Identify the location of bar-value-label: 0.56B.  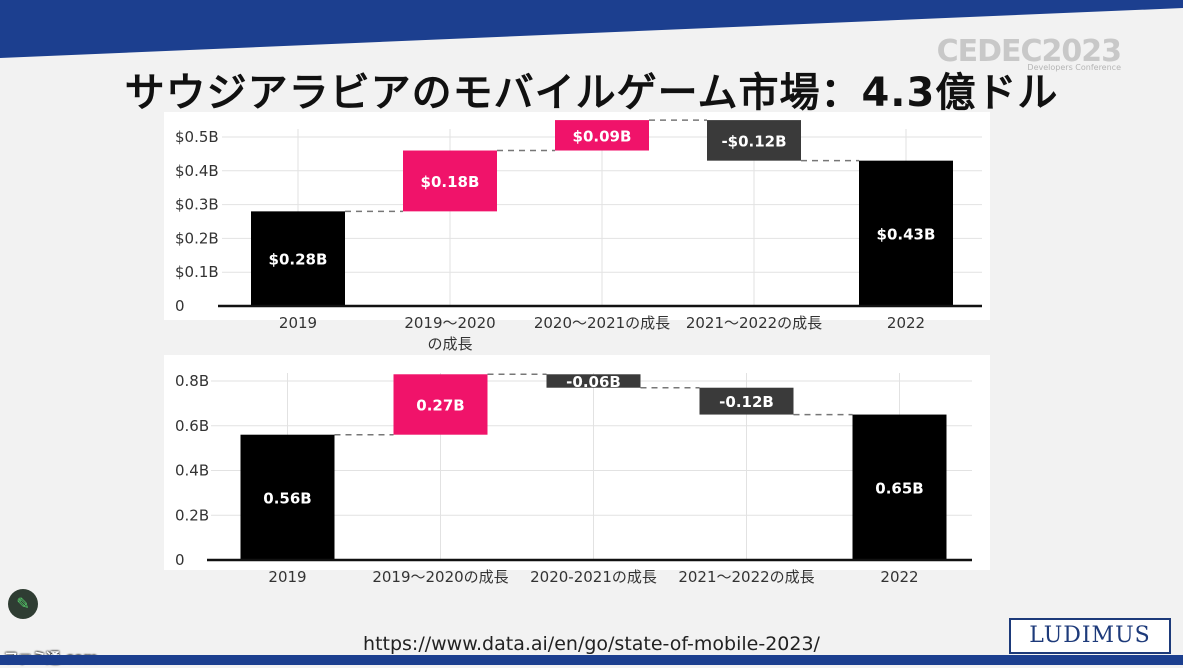
(287, 498).